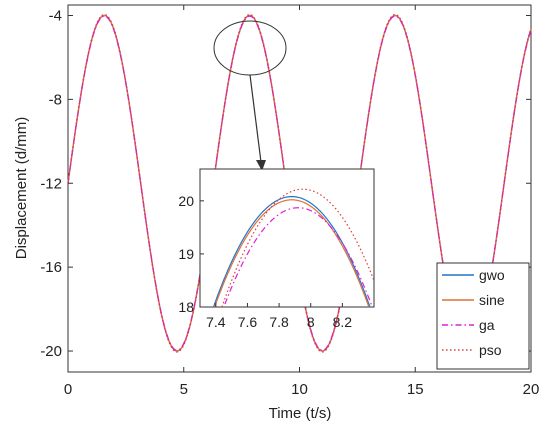 The width and height of the screenshot is (550, 439). What do you see at coordinates (490, 350) in the screenshot?
I see `legend-label-pso: pso` at bounding box center [490, 350].